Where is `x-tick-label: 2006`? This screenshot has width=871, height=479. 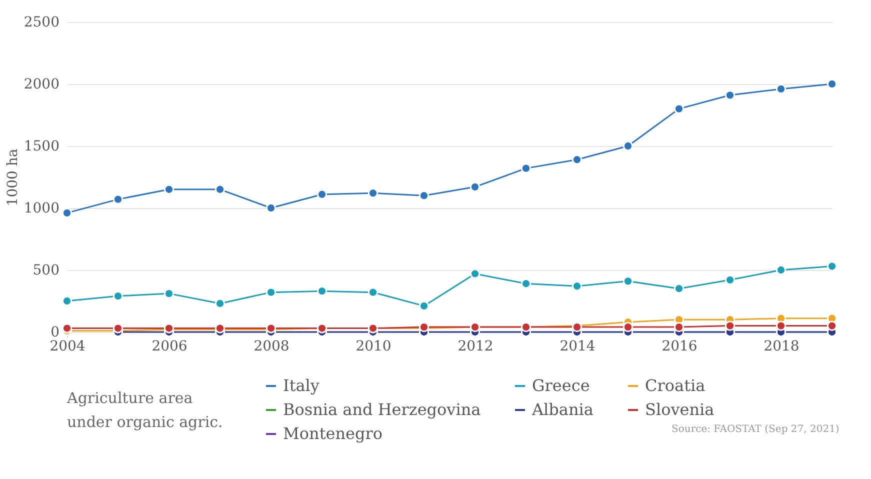 x-tick-label: 2006 is located at coordinates (170, 346).